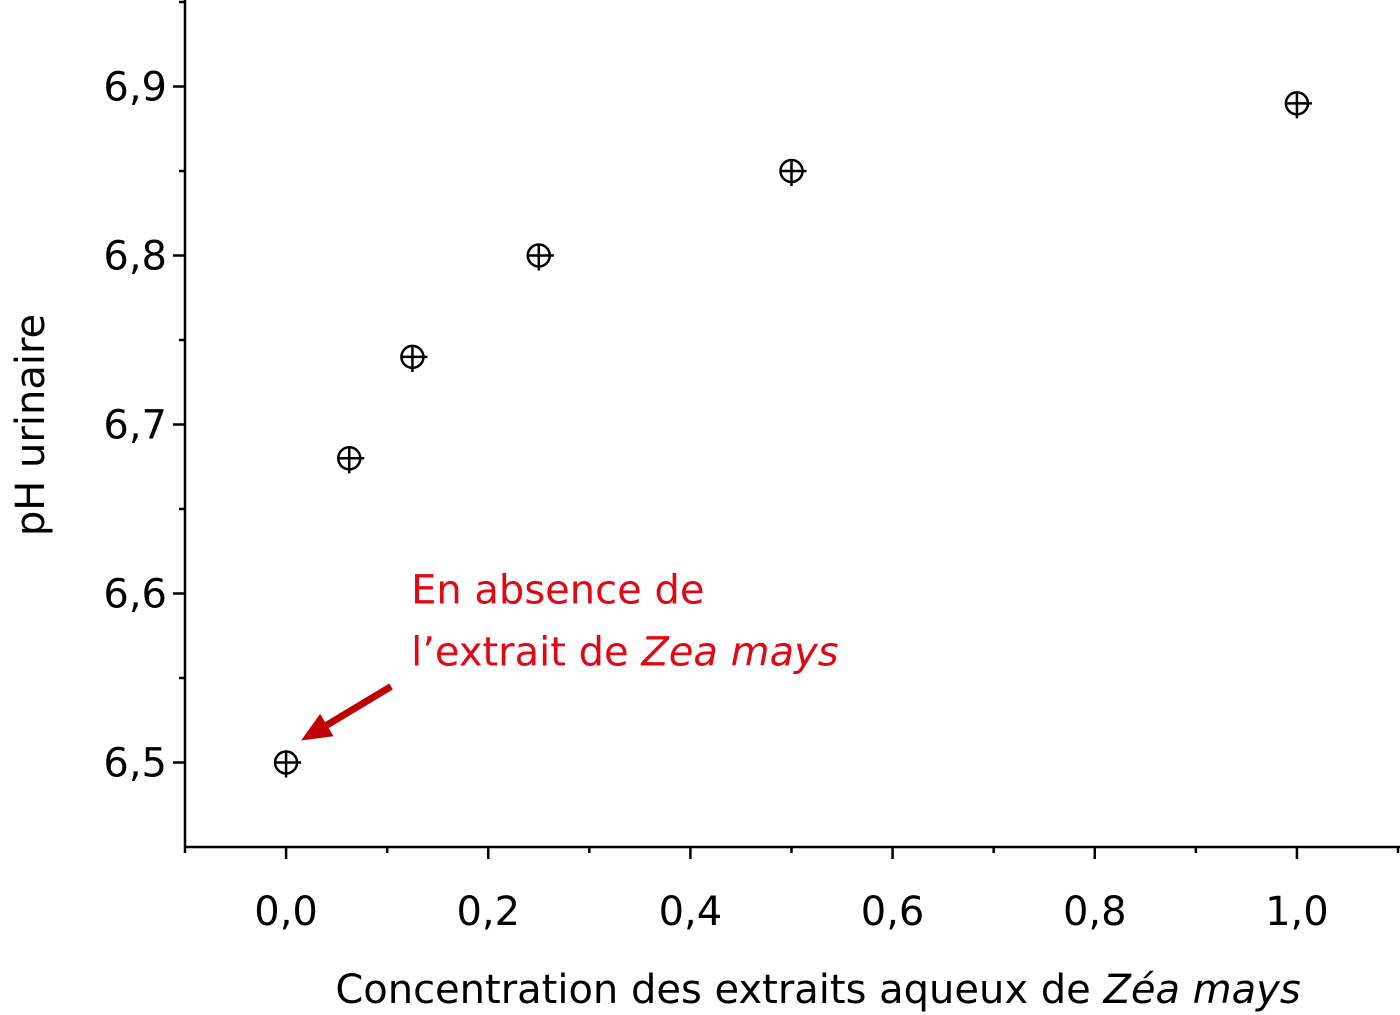 The width and height of the screenshot is (1400, 1015). Describe the element at coordinates (526, 653) in the screenshot. I see `annotation-text-part: l’extrait de` at that location.